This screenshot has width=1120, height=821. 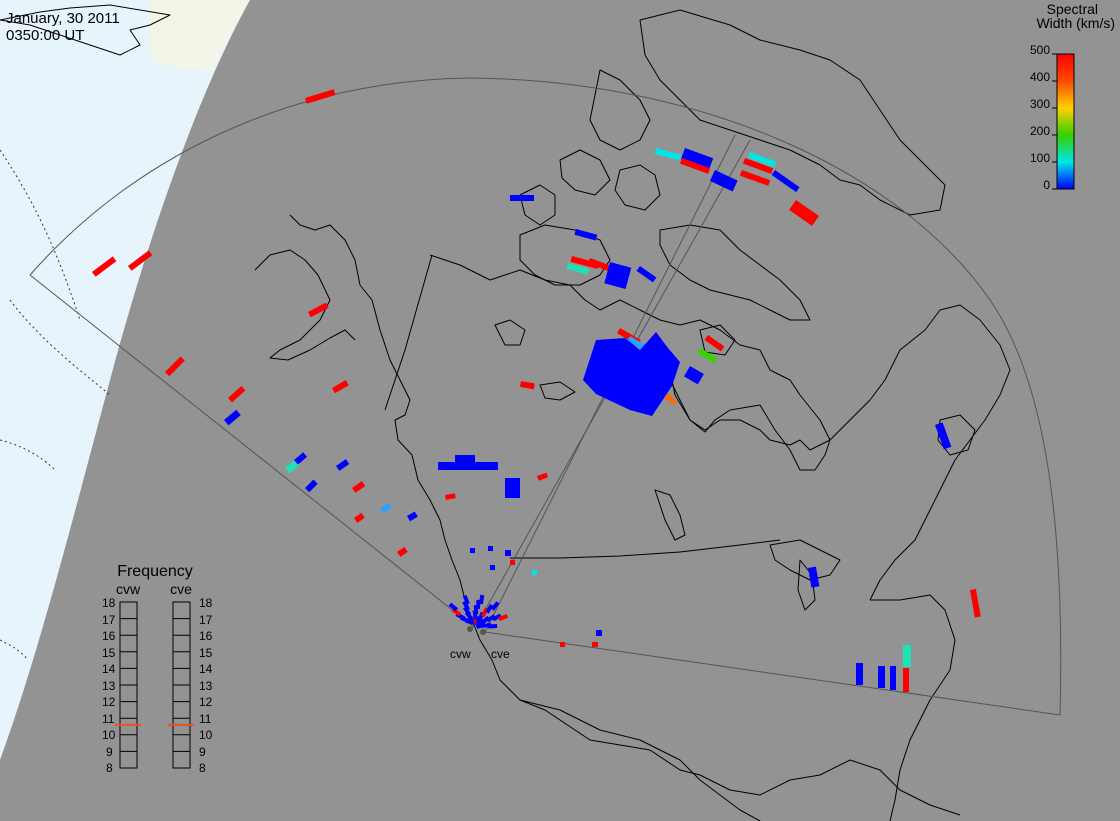 What do you see at coordinates (109, 603) in the screenshot?
I see `freq-left-18: 18` at bounding box center [109, 603].